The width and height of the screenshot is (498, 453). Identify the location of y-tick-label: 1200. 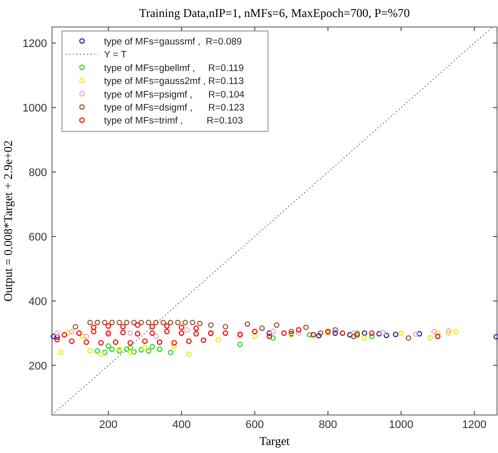
(34, 44).